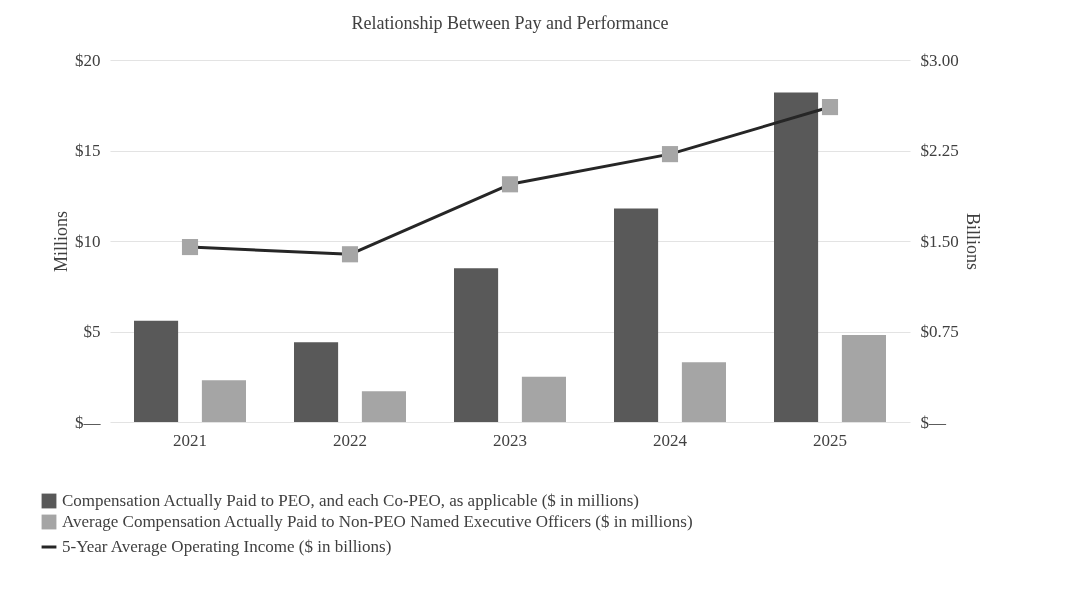 The height and width of the screenshot is (616, 1070). Describe the element at coordinates (350, 440) in the screenshot. I see `x-tick-label: 2022` at that location.